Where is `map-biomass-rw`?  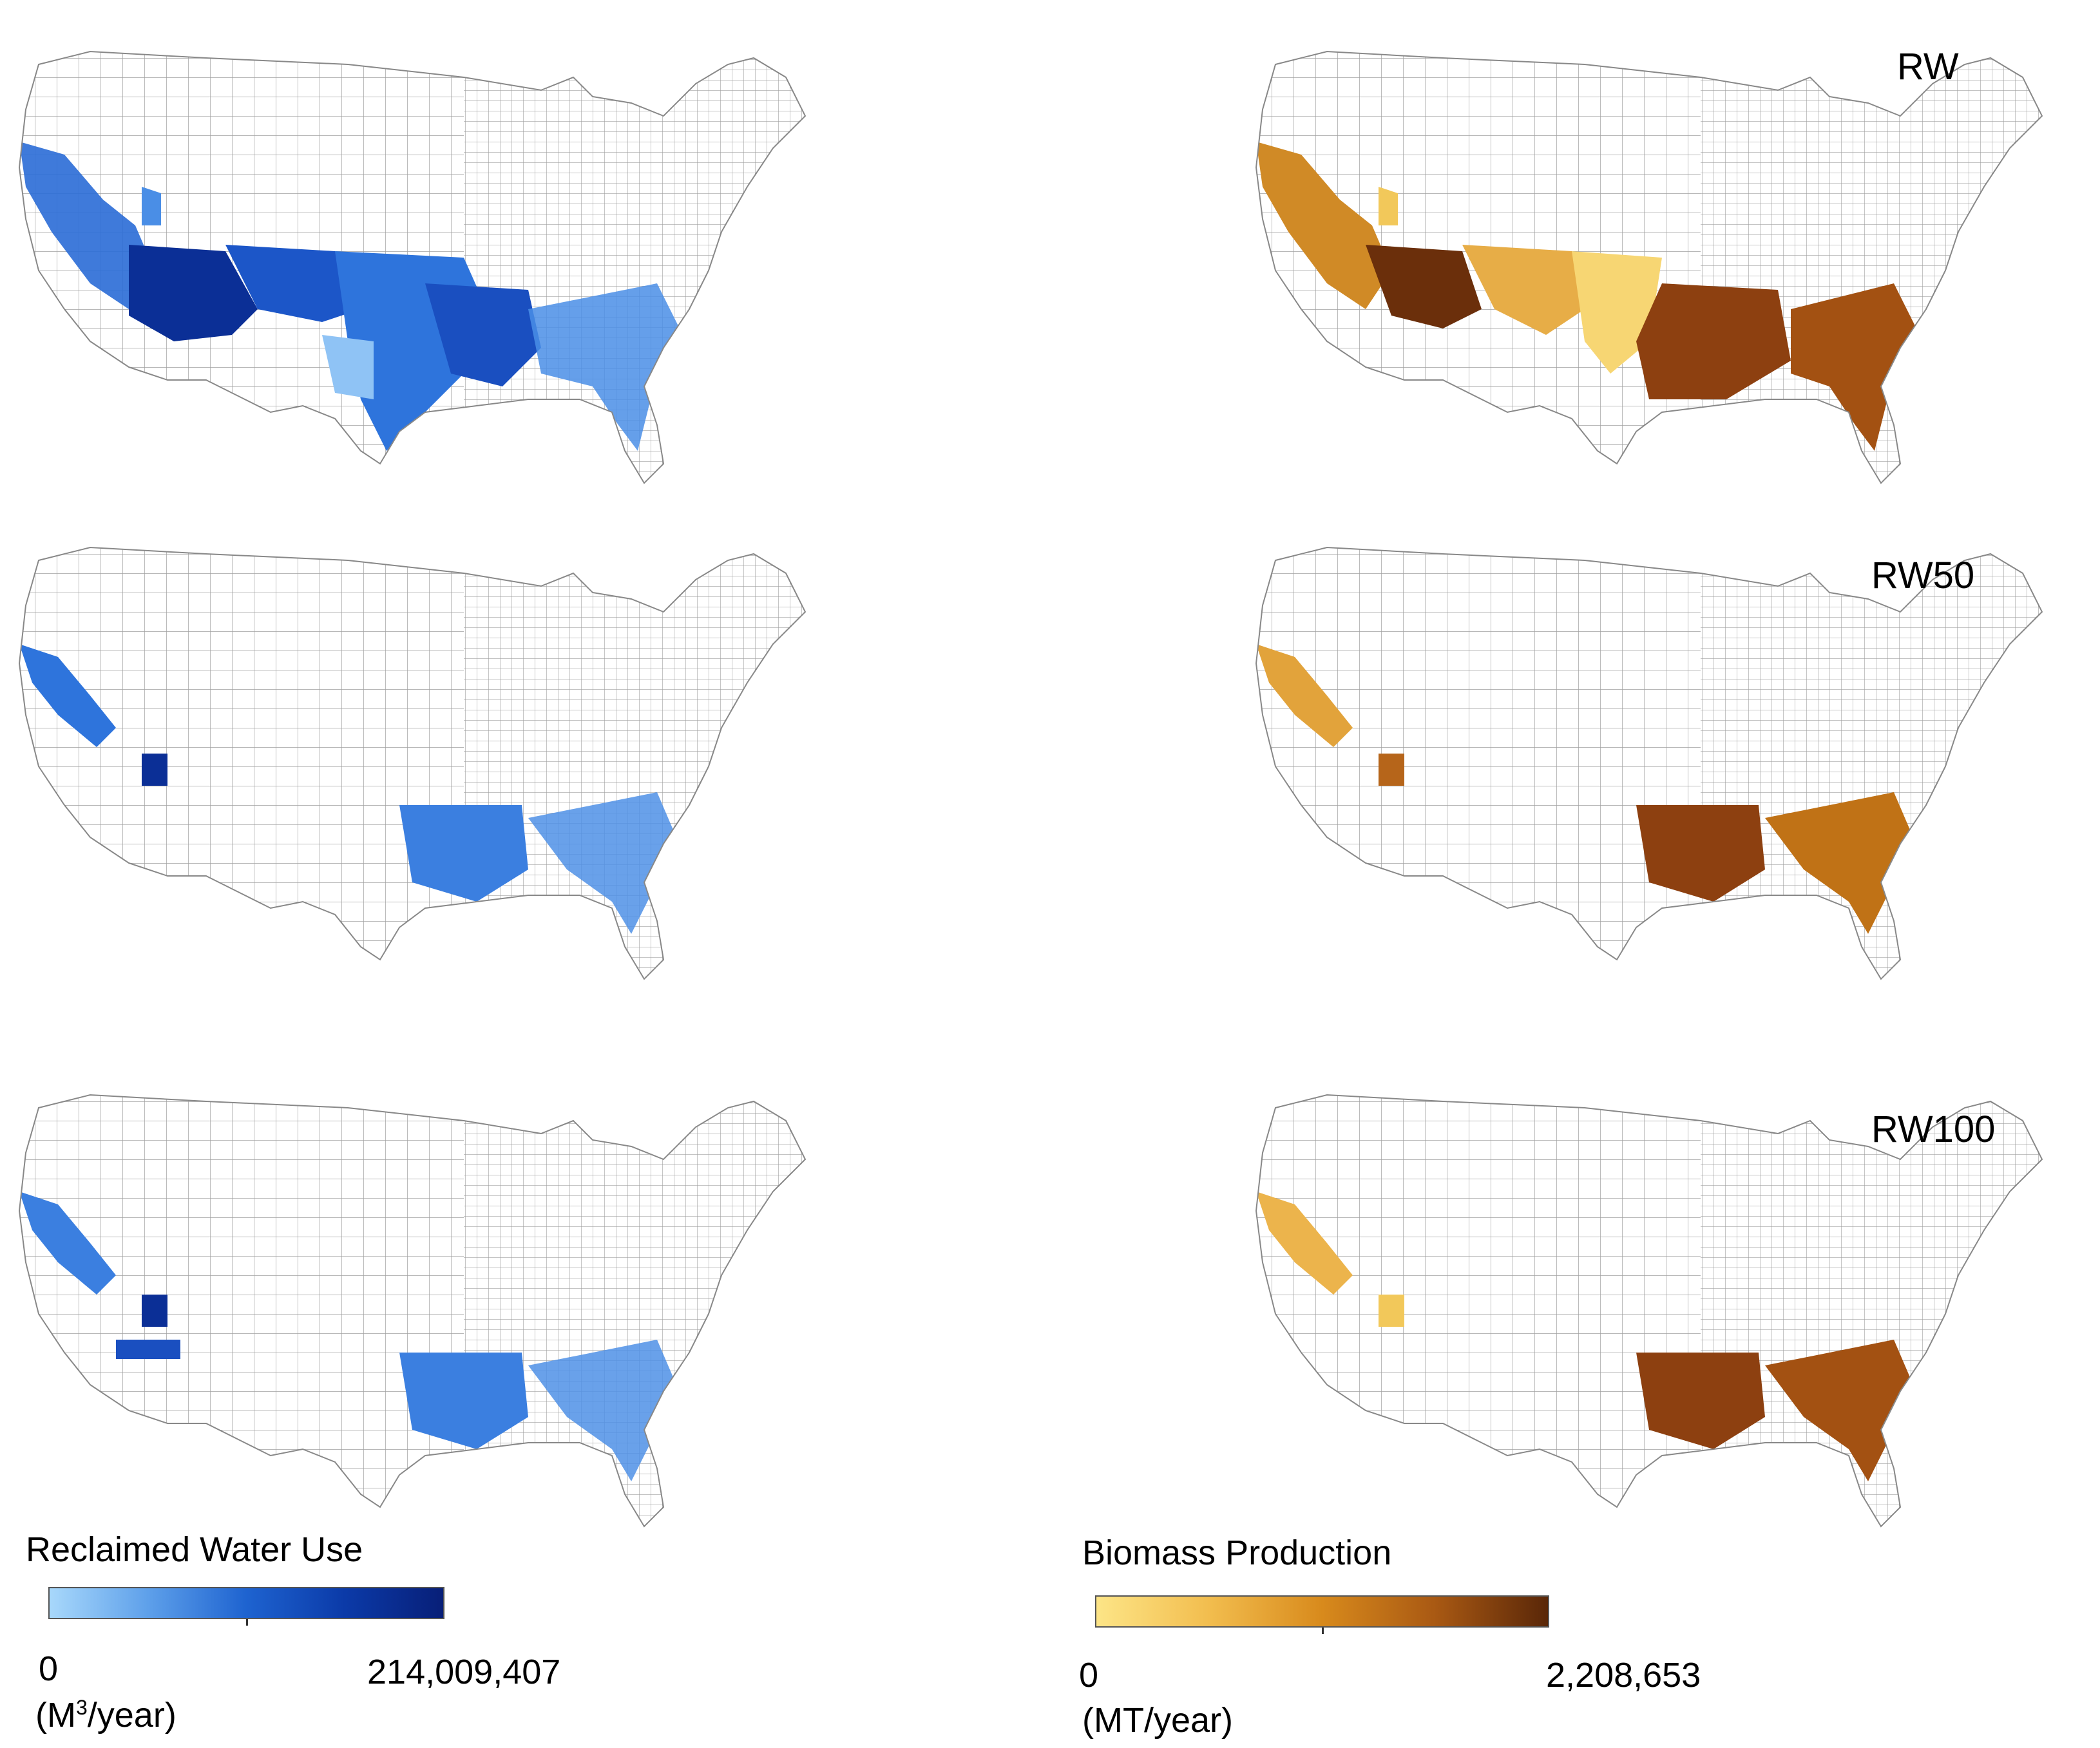 map-biomass-rw is located at coordinates (1655, 267).